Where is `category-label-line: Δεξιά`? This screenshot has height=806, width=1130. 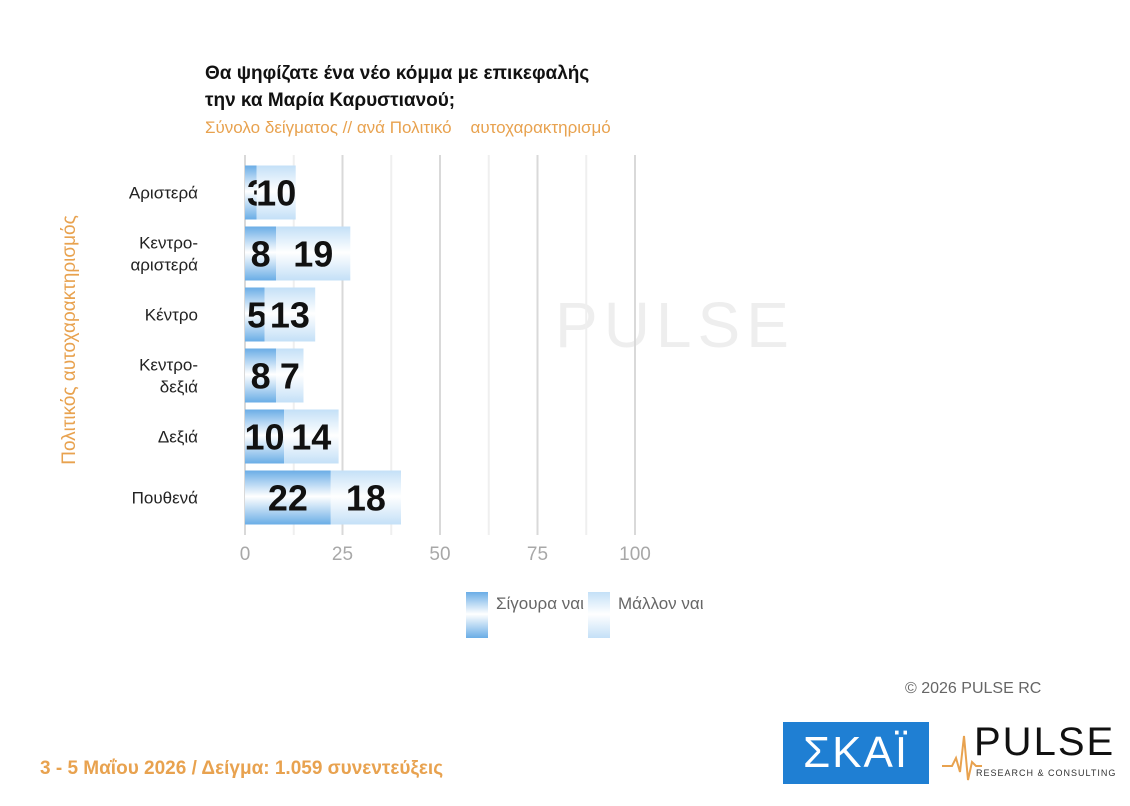
category-label-line: Δεξιά is located at coordinates (178, 437).